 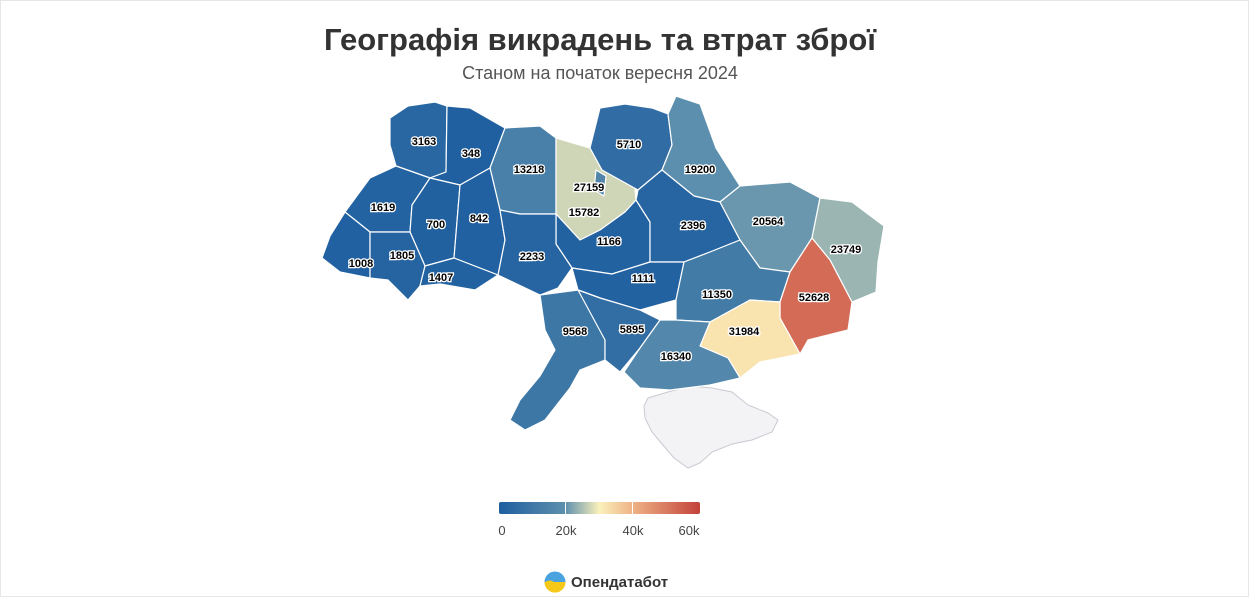 What do you see at coordinates (768, 222) in the screenshot?
I see `value-label-kharkiv: 20564` at bounding box center [768, 222].